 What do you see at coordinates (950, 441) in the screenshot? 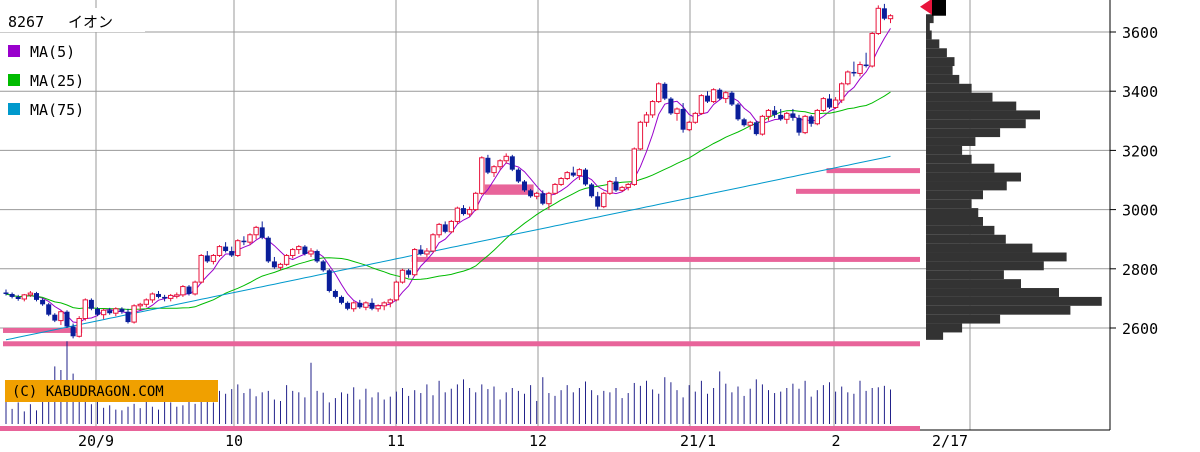
I see `x-tick-label: 2/17` at bounding box center [950, 441].